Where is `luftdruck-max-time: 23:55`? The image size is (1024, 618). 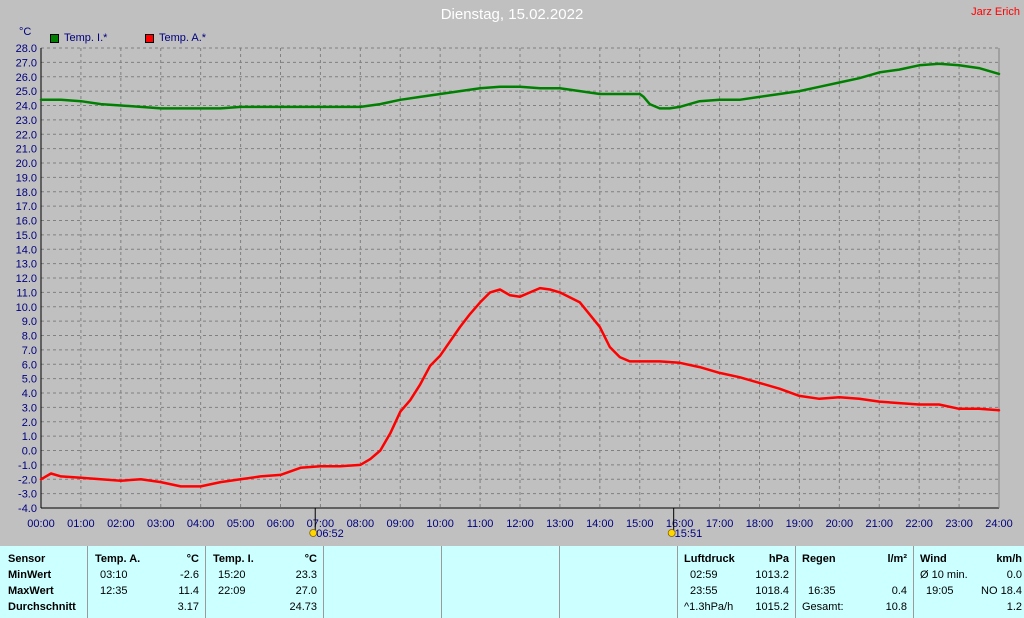 luftdruck-max-time: 23:55 is located at coordinates (704, 591).